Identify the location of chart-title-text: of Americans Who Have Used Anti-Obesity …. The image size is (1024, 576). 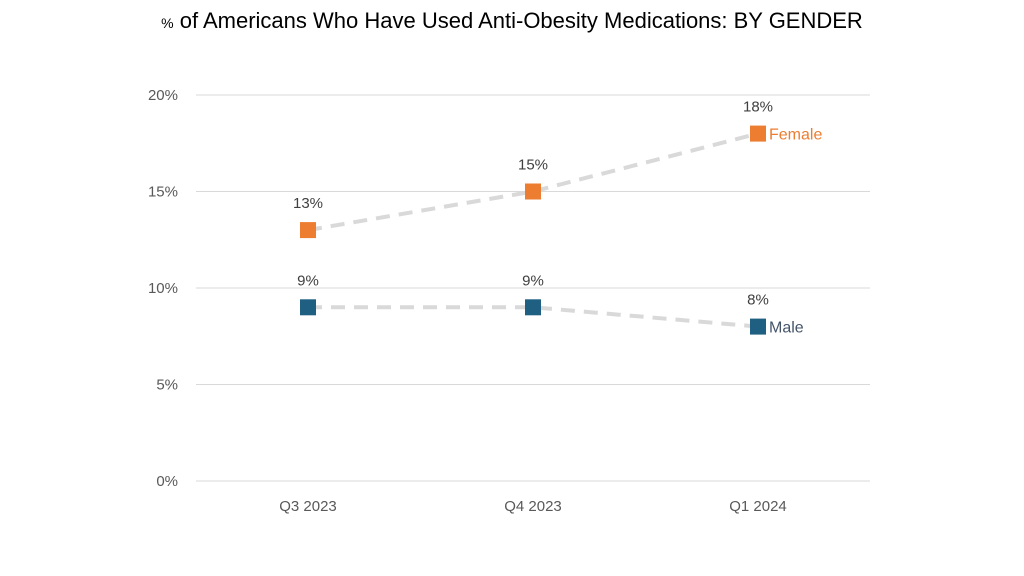
(521, 20).